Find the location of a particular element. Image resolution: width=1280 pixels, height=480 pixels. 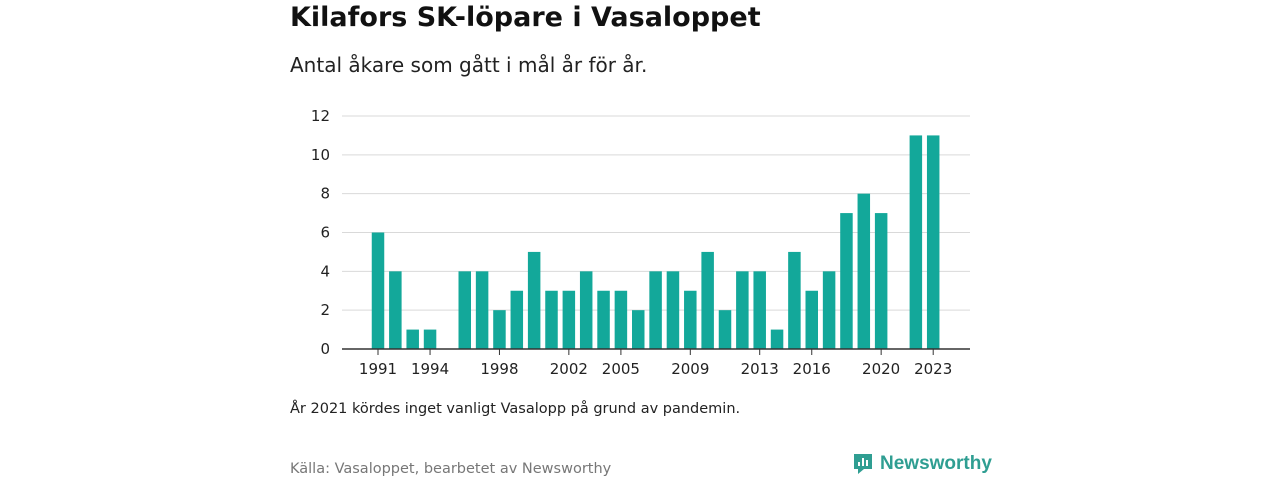

bar-2007 is located at coordinates (655, 310).